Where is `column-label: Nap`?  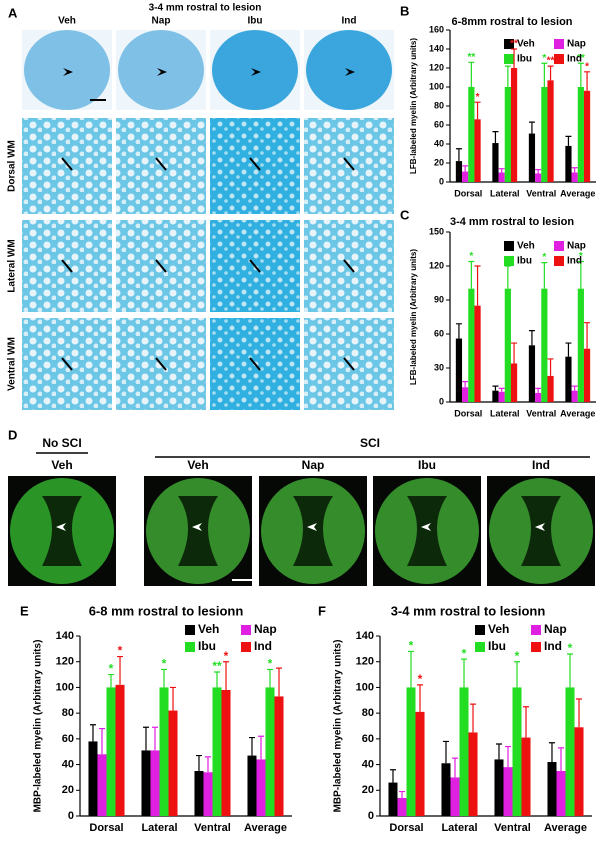 column-label: Nap is located at coordinates (161, 21).